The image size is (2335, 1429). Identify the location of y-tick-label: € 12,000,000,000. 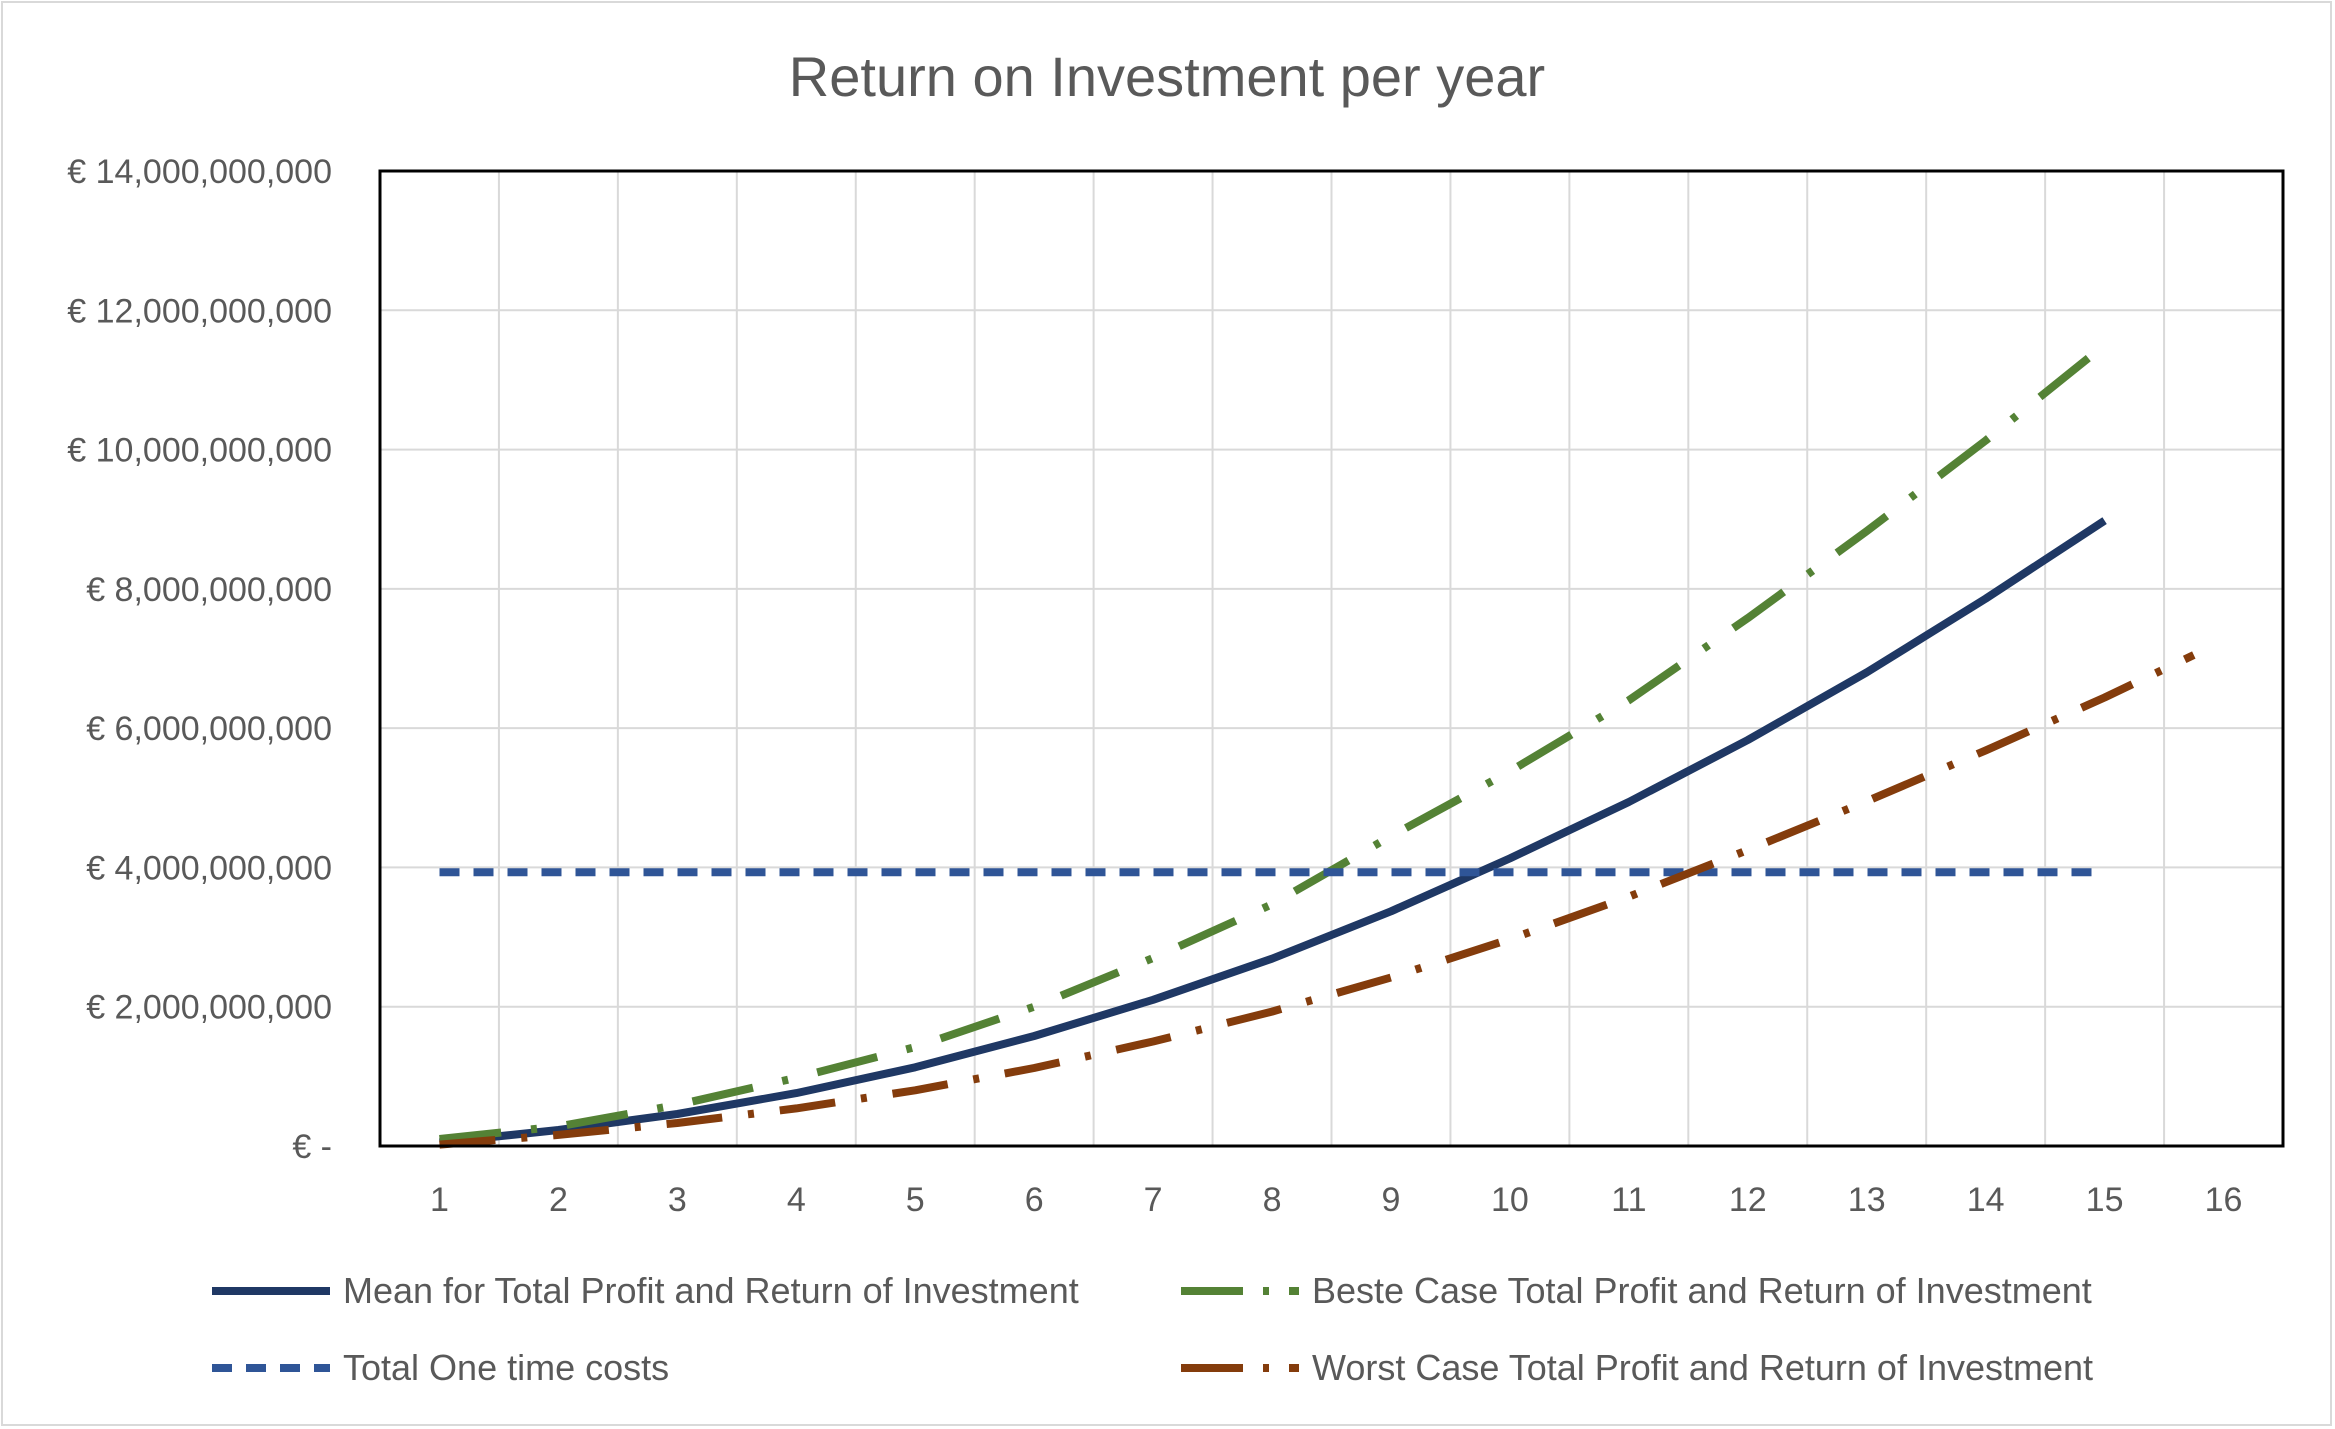
(199, 311).